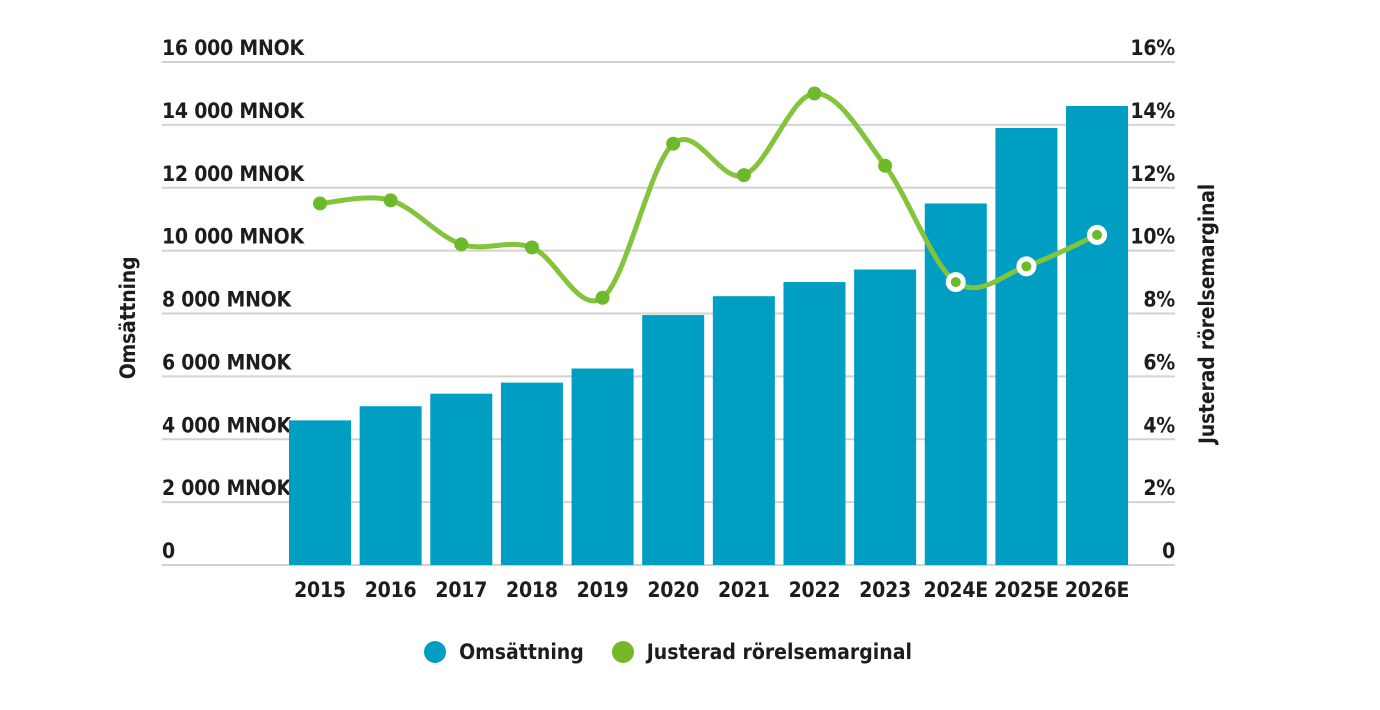 This screenshot has height=710, width=1380. I want to click on left-axis-tick-label: 2 000 MNOK, so click(227, 488).